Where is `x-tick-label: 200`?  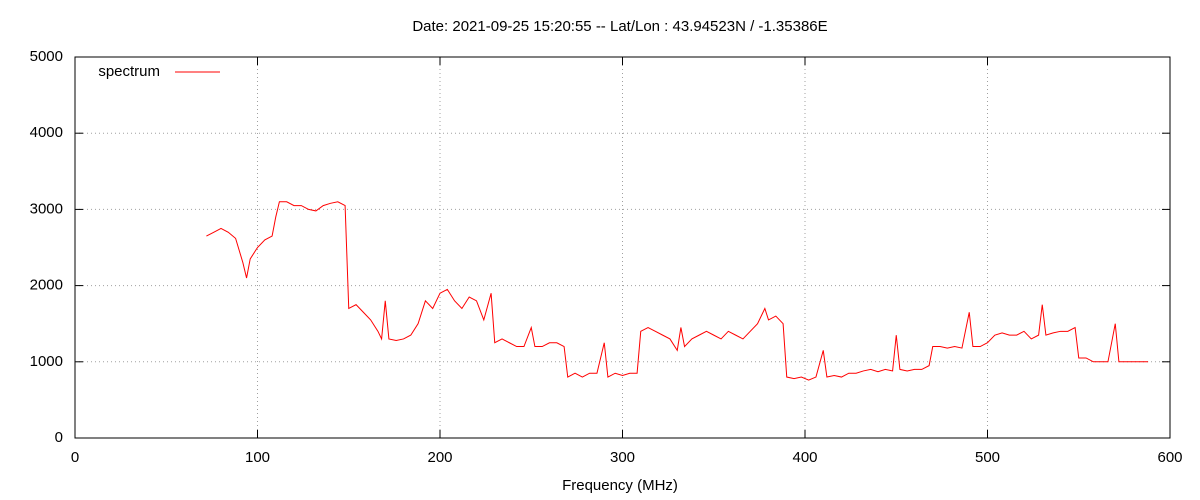
x-tick-label: 200 is located at coordinates (439, 457).